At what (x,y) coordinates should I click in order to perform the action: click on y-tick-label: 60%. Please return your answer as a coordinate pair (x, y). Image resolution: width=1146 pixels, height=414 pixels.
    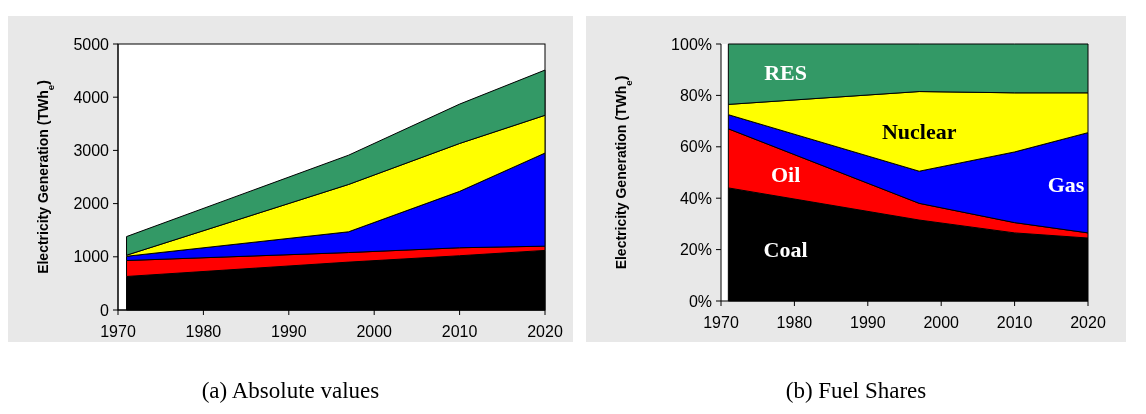
    Looking at the image, I should click on (695, 147).